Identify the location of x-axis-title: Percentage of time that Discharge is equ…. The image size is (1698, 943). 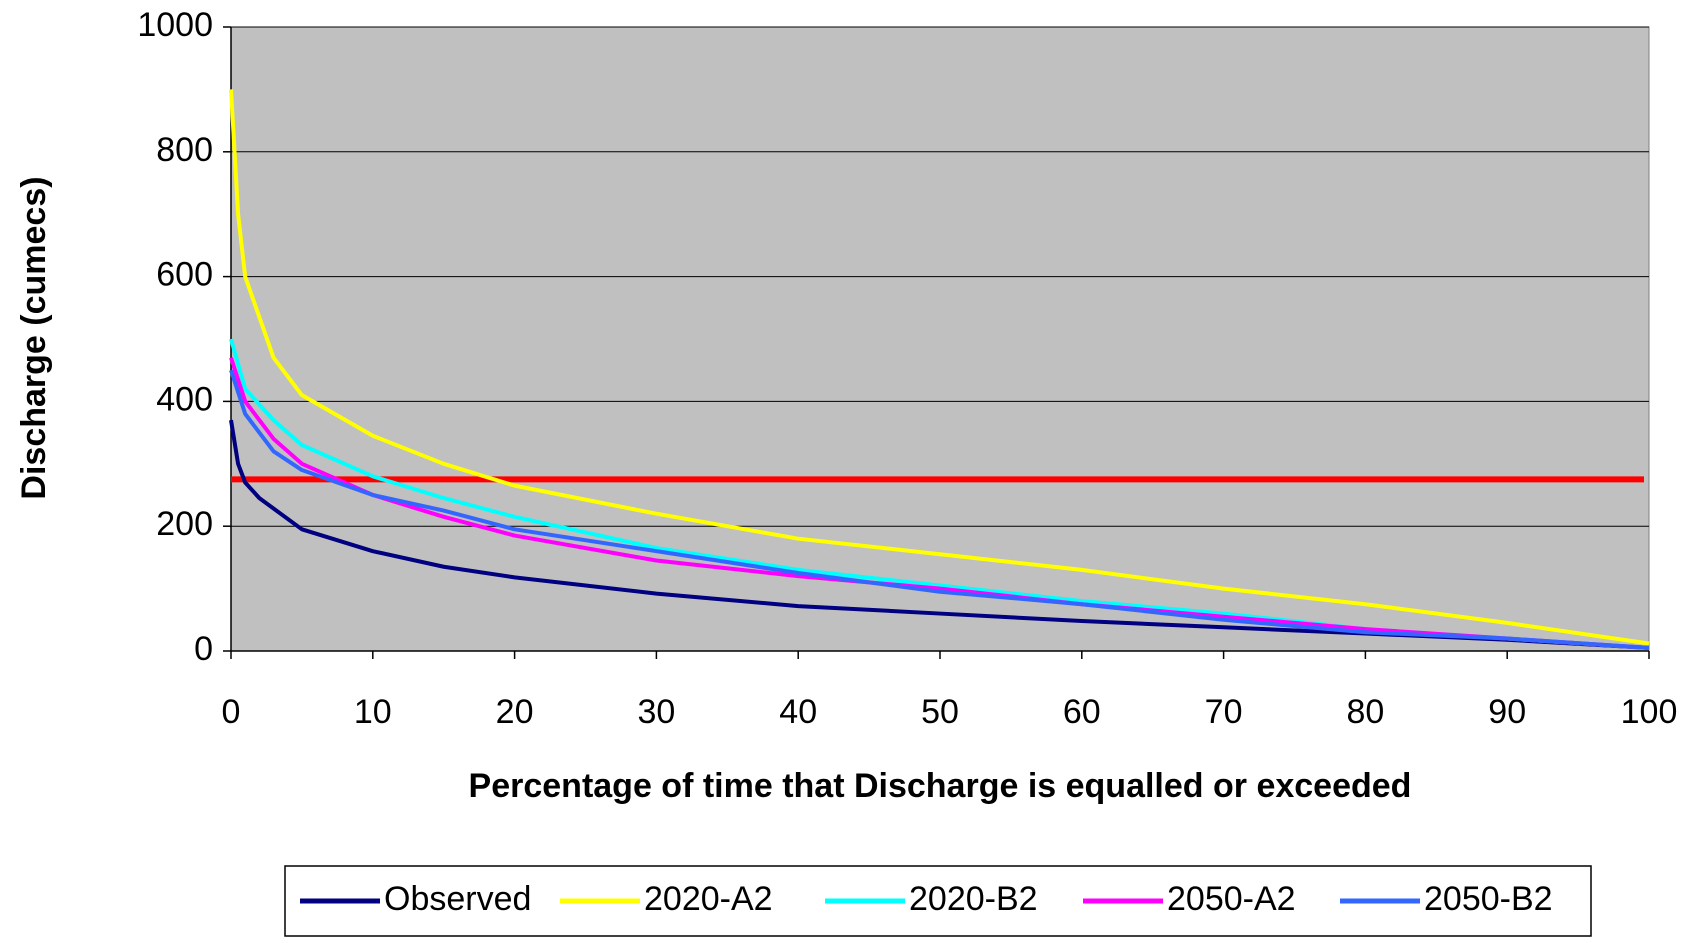
(940, 786).